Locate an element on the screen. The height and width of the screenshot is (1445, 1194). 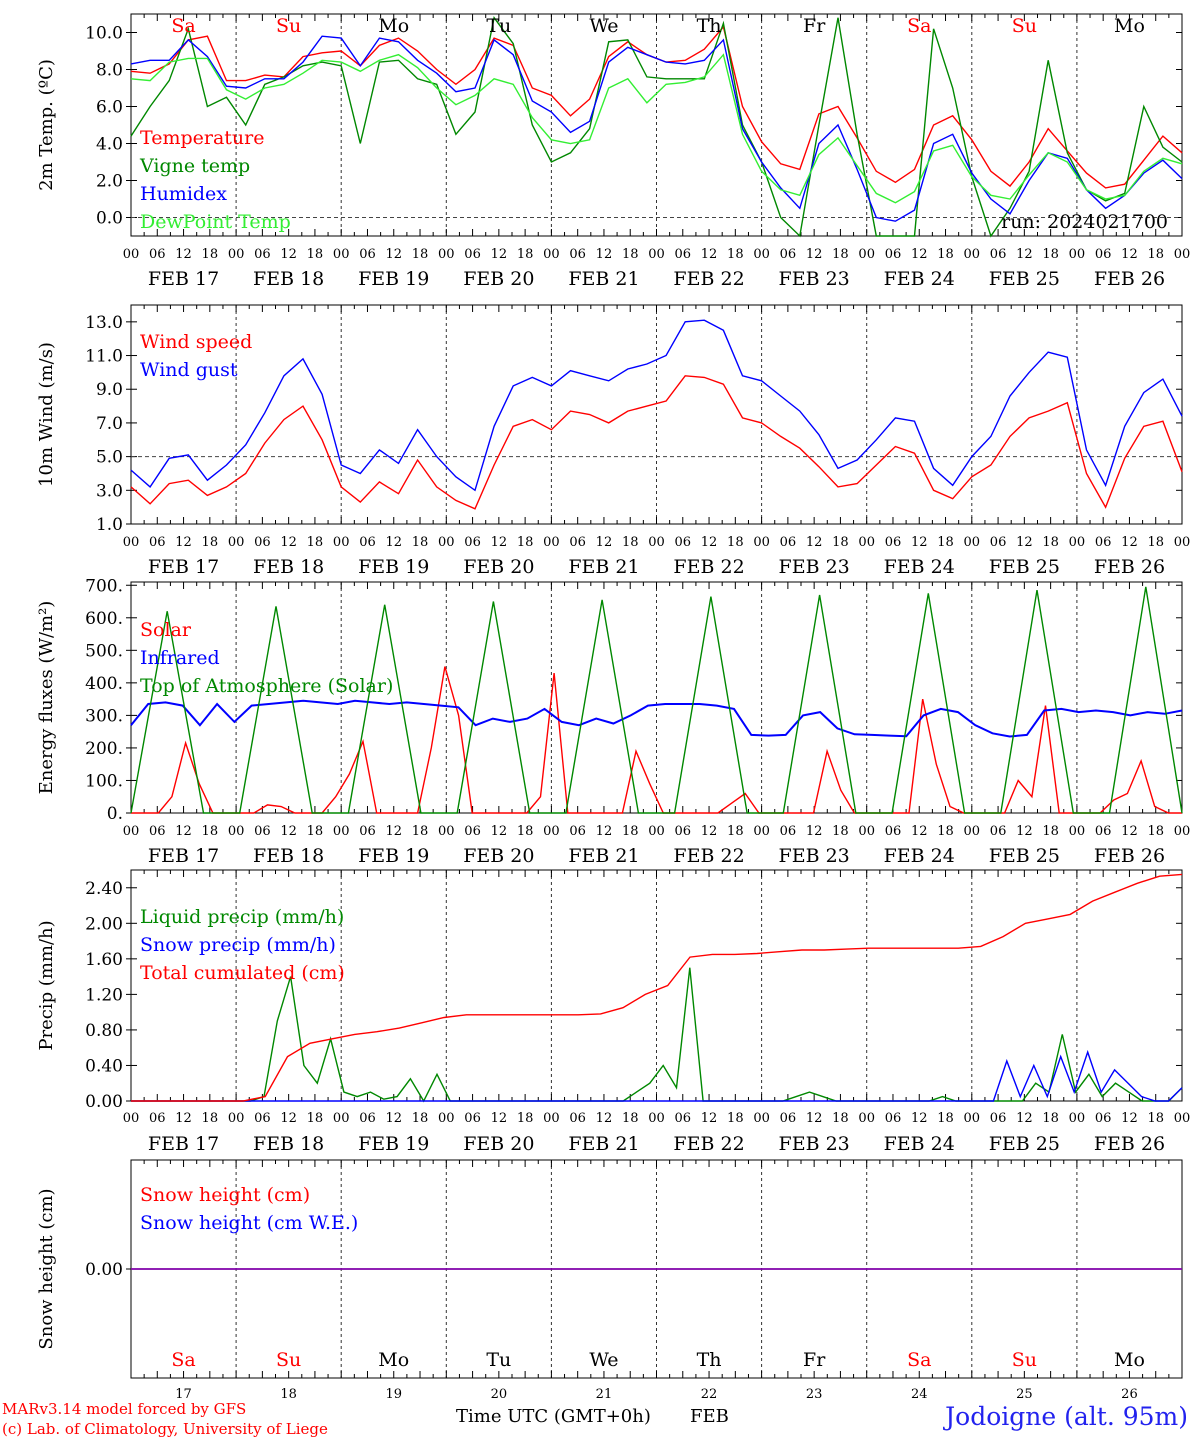
y-tick-label: 6.0 is located at coordinates (109, 108).